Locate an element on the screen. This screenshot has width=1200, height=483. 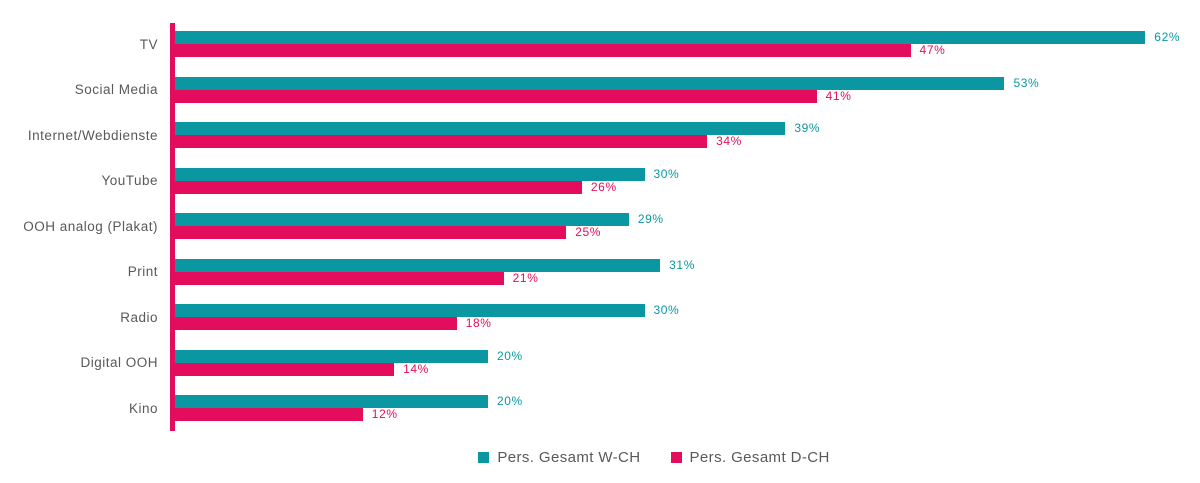
category-row: YouTube 30% 26% is located at coordinates (600, 180).